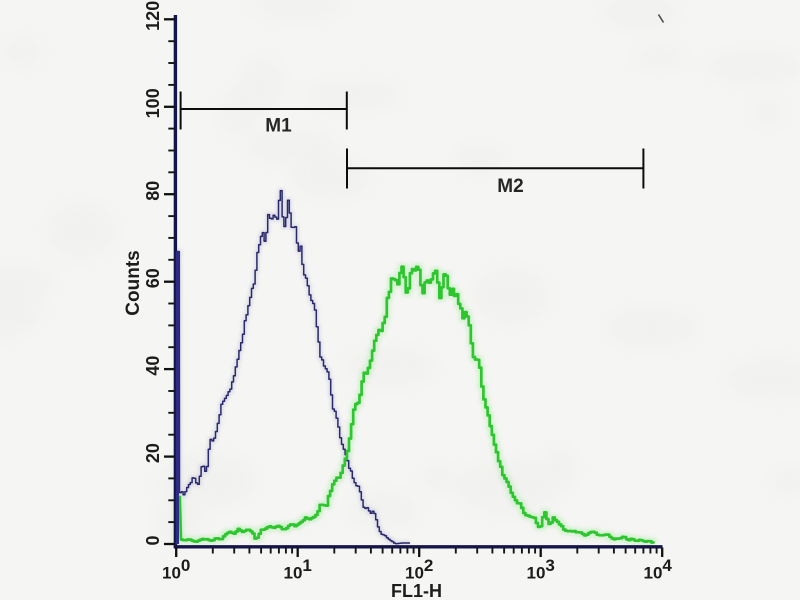 The width and height of the screenshot is (800, 600). Describe the element at coordinates (153, 191) in the screenshot. I see `svg-text: 80` at that location.